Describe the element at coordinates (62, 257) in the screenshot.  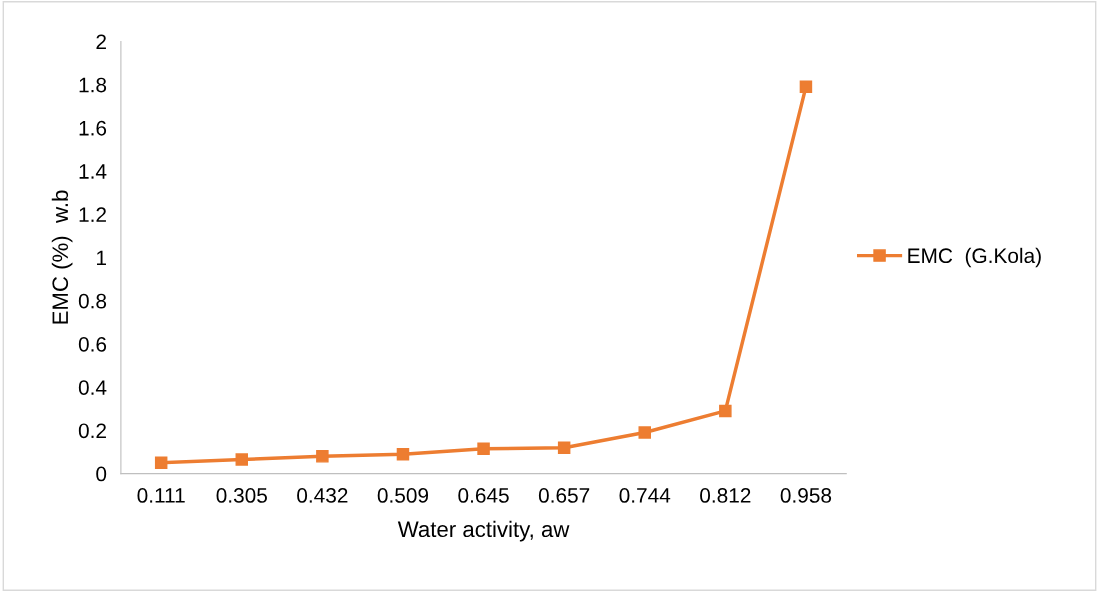
I see `y-axis-title: EMC (%) w.b` at that location.